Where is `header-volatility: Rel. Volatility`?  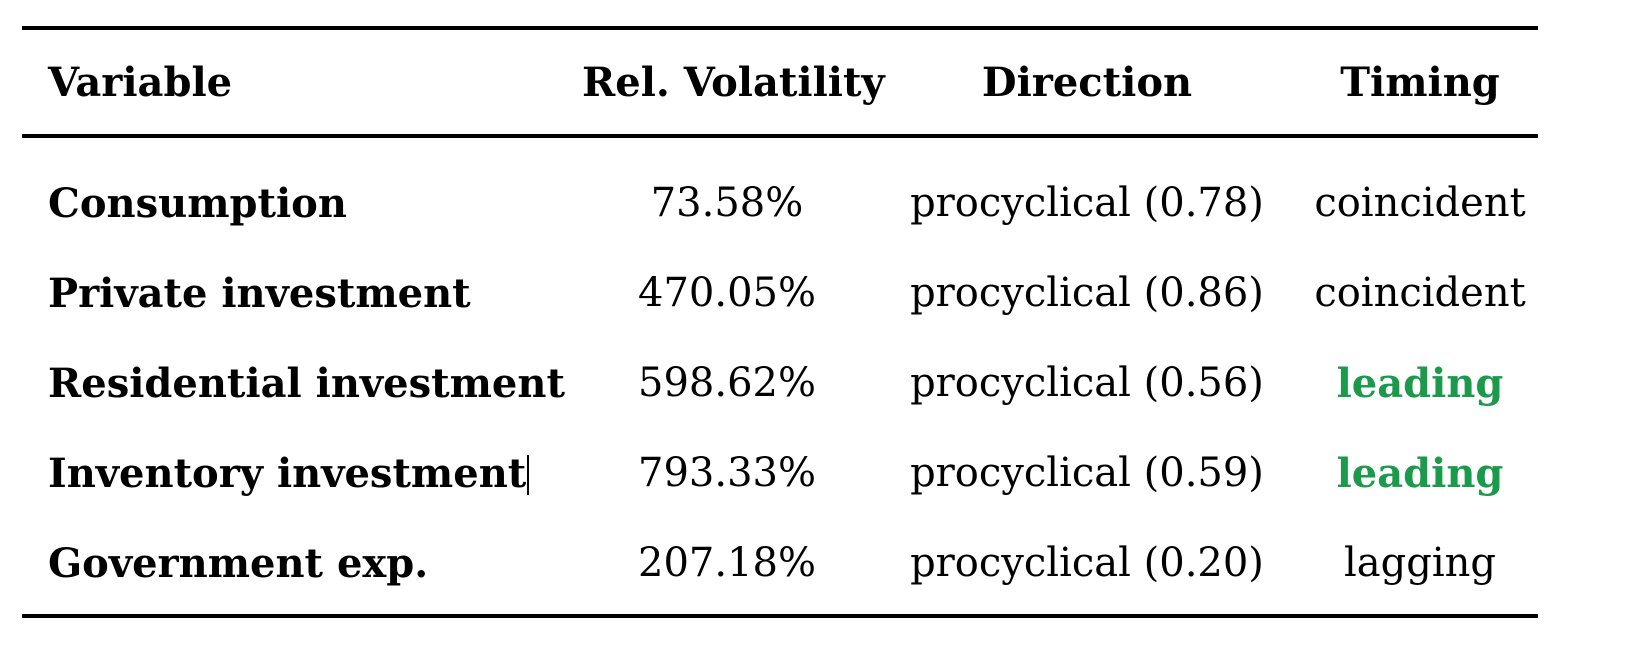
header-volatility: Rel. Volatility is located at coordinates (733, 82).